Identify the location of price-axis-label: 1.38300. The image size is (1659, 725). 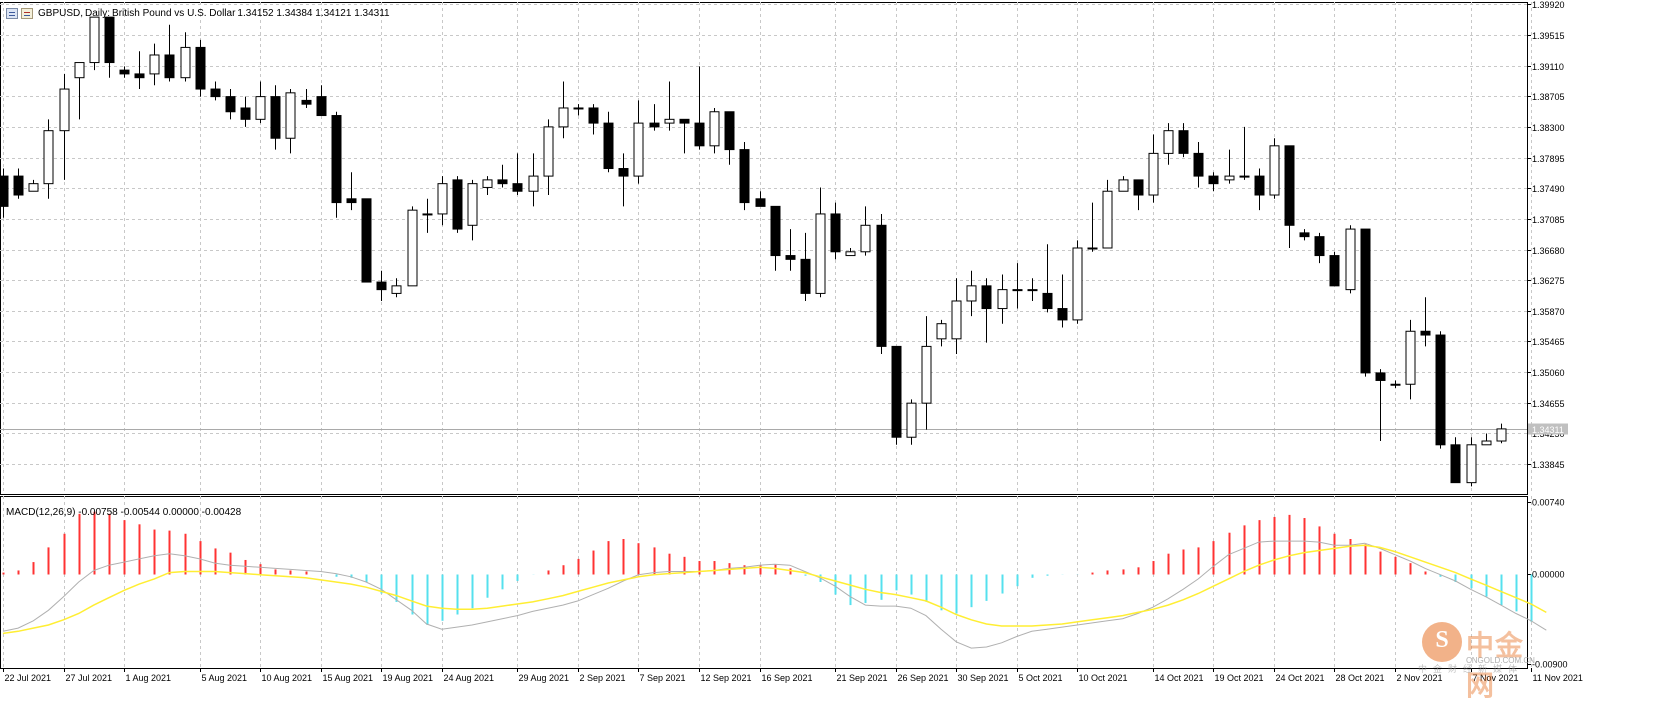
(1548, 128).